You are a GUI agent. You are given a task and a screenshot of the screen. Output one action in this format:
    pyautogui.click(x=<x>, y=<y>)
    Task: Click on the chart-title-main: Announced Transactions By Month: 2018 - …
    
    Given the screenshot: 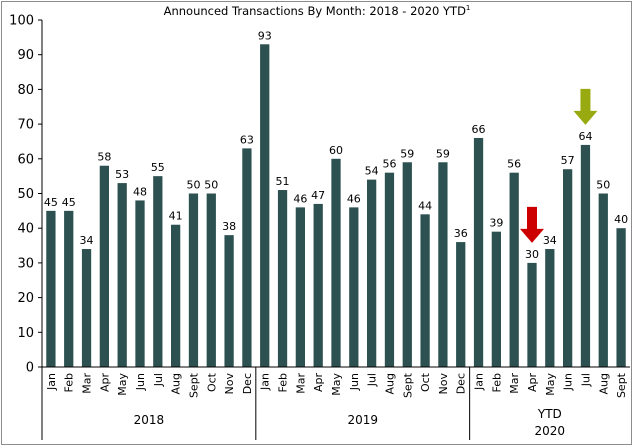 What is the action you would take?
    pyautogui.click(x=315, y=11)
    